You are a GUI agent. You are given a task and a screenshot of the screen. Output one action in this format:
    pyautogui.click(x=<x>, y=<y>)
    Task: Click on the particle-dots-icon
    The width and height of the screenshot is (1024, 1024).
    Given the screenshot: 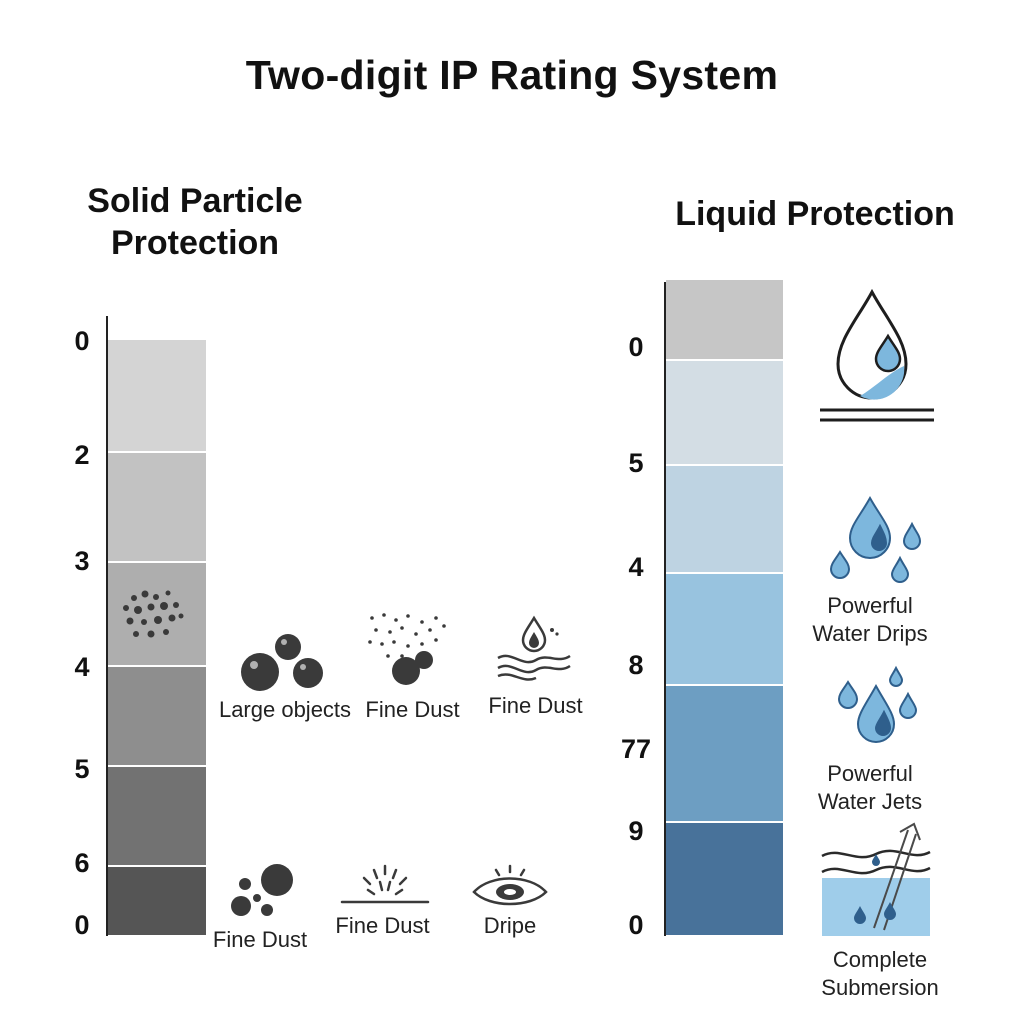 What is the action you would take?
    pyautogui.click(x=153, y=614)
    